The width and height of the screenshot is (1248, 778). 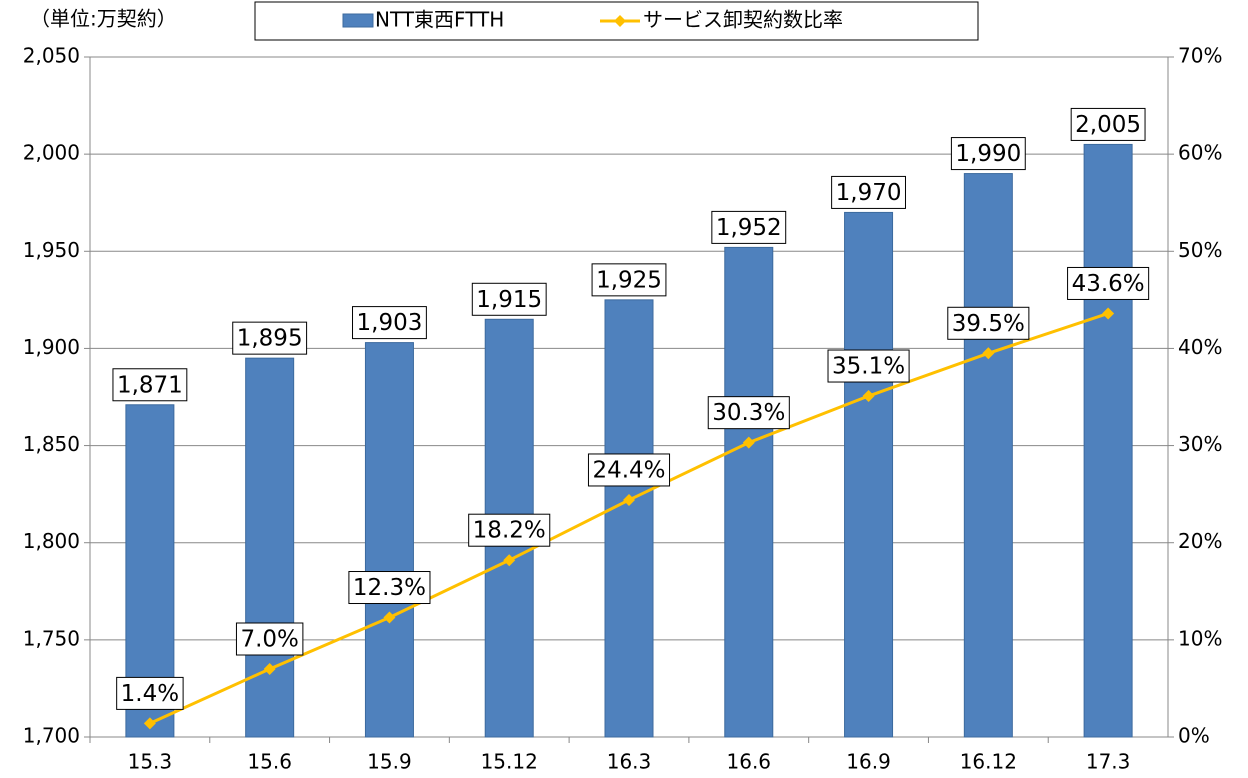 I want to click on y-tick-label: 2,000, so click(x=51, y=153).